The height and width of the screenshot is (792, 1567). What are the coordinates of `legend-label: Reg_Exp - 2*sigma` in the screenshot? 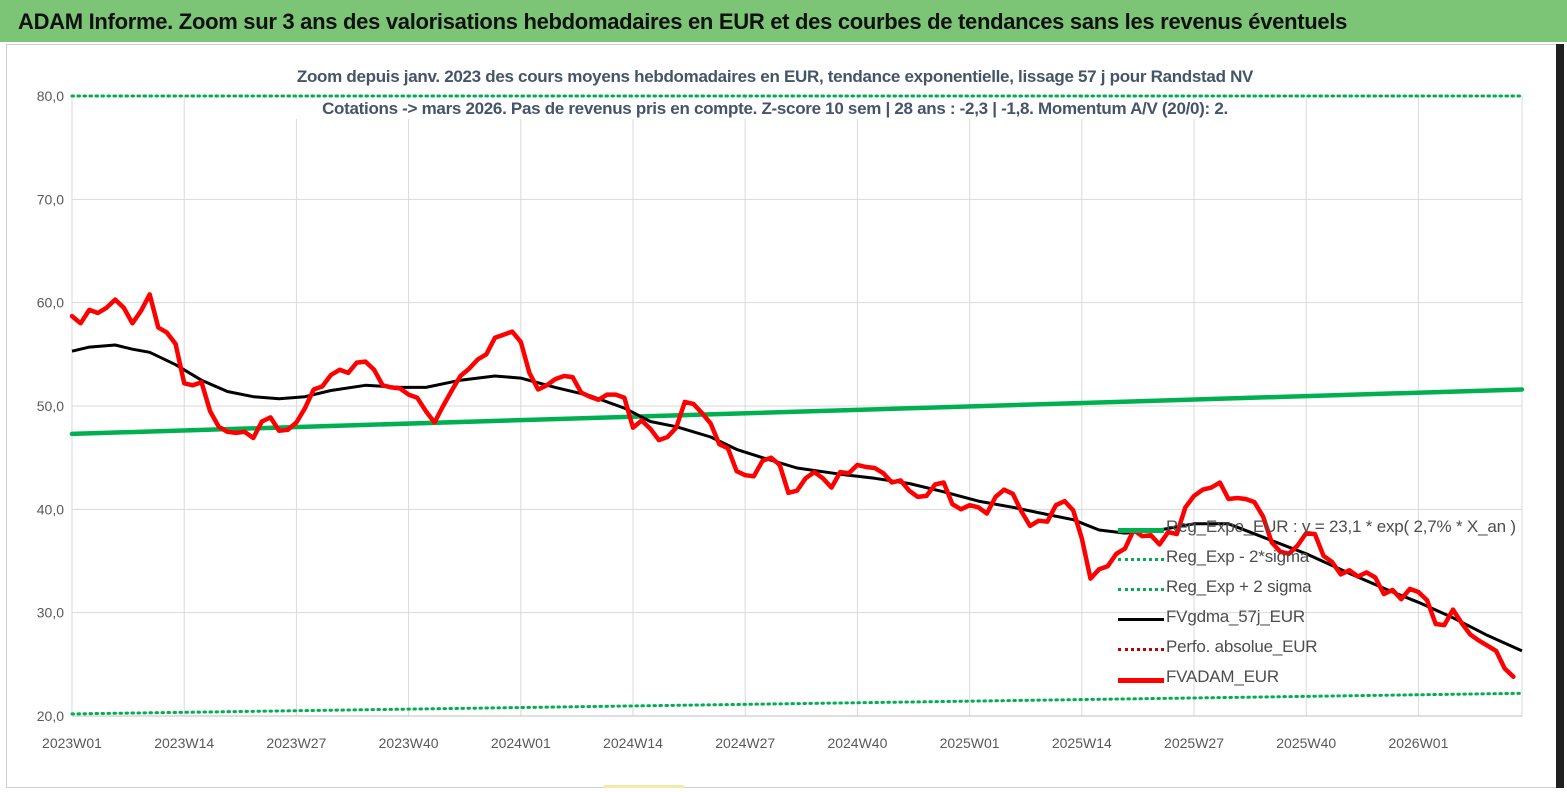 It's located at (1238, 556).